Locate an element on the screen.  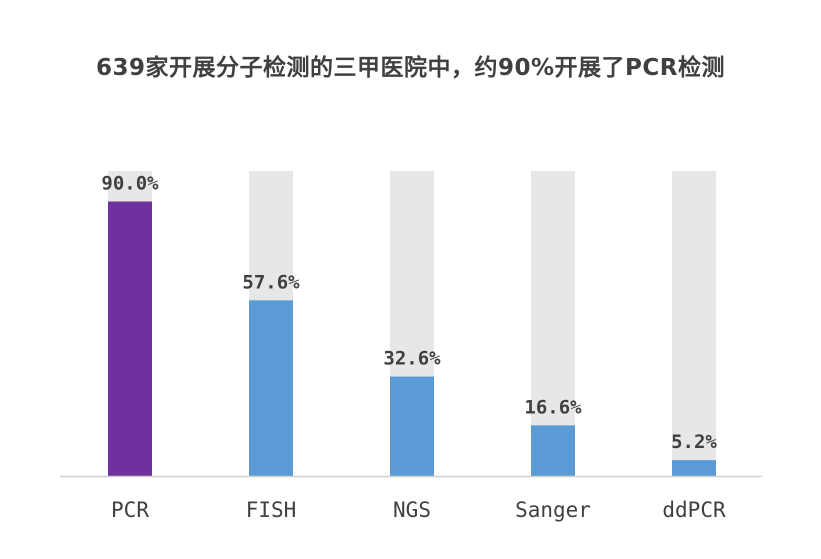
value-label-ngs: 32.6% is located at coordinates (412, 359).